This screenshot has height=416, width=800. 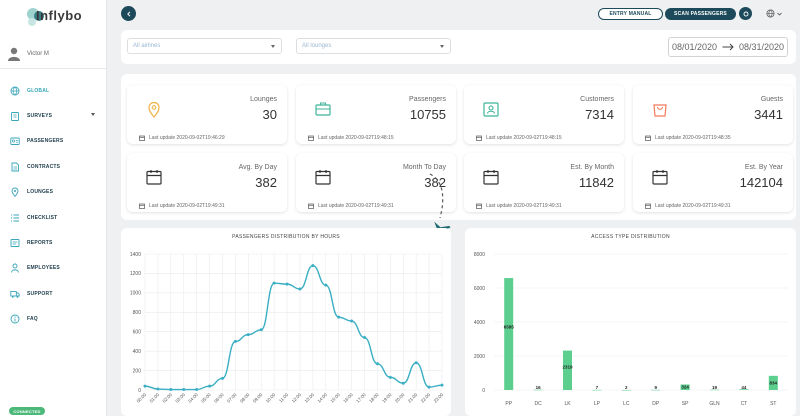 What do you see at coordinates (40, 192) in the screenshot?
I see `sidebar-item-label: LOUNGES` at bounding box center [40, 192].